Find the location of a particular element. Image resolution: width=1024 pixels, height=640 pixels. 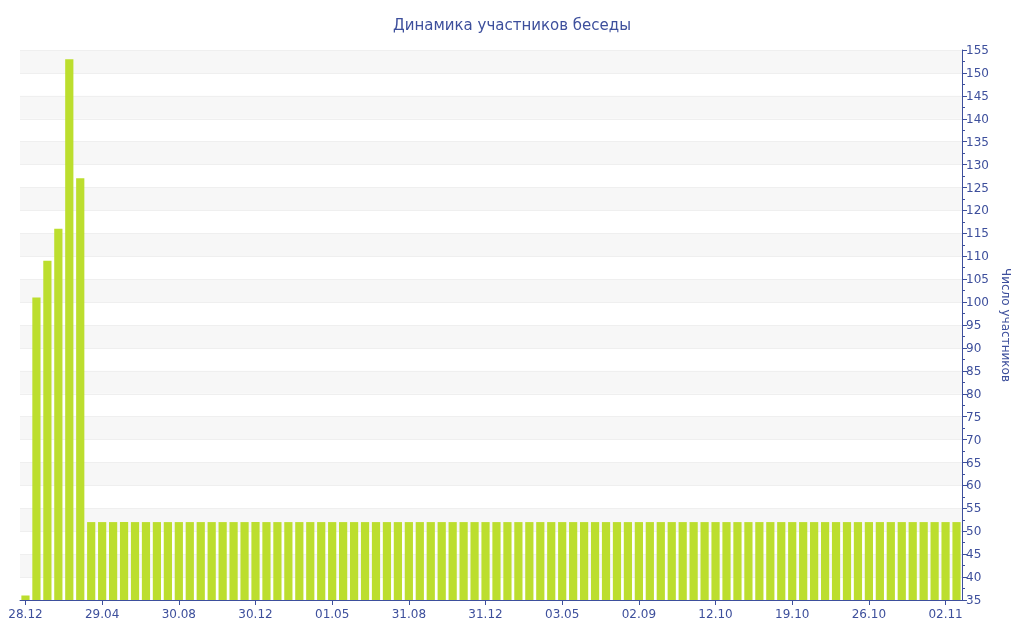

y-tick-label: 65 is located at coordinates (974, 462).